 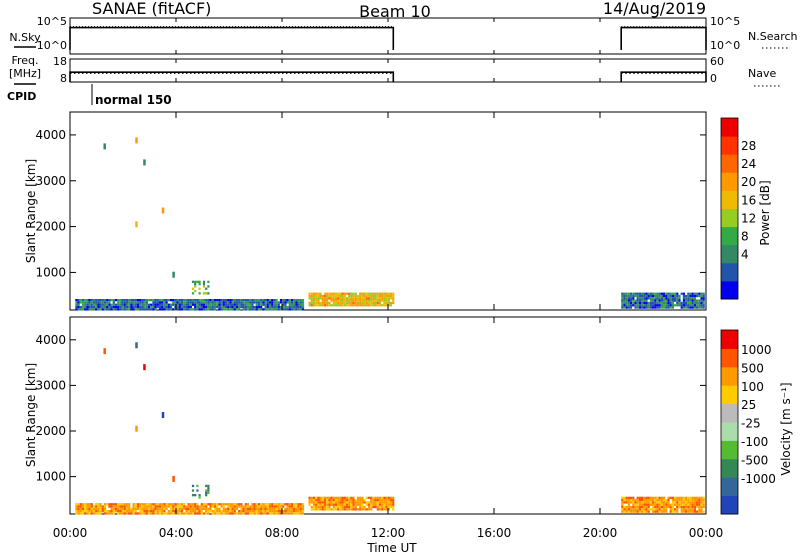 What do you see at coordinates (70, 533) in the screenshot?
I see `x-tick-label-0: 00:00` at bounding box center [70, 533].